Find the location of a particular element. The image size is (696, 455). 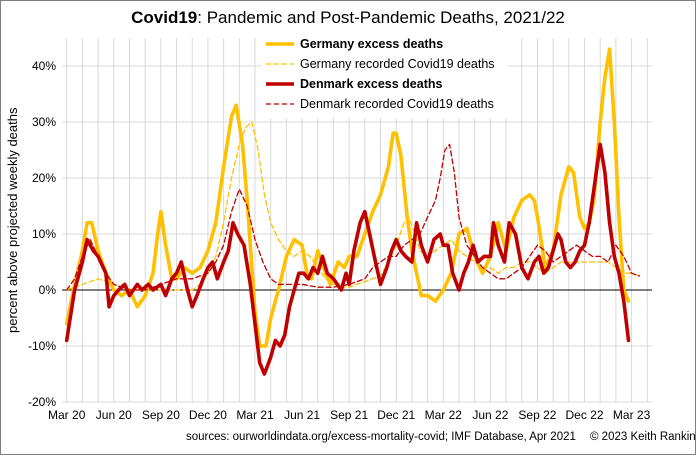

chart-title-bold: Covid19 is located at coordinates (164, 17).